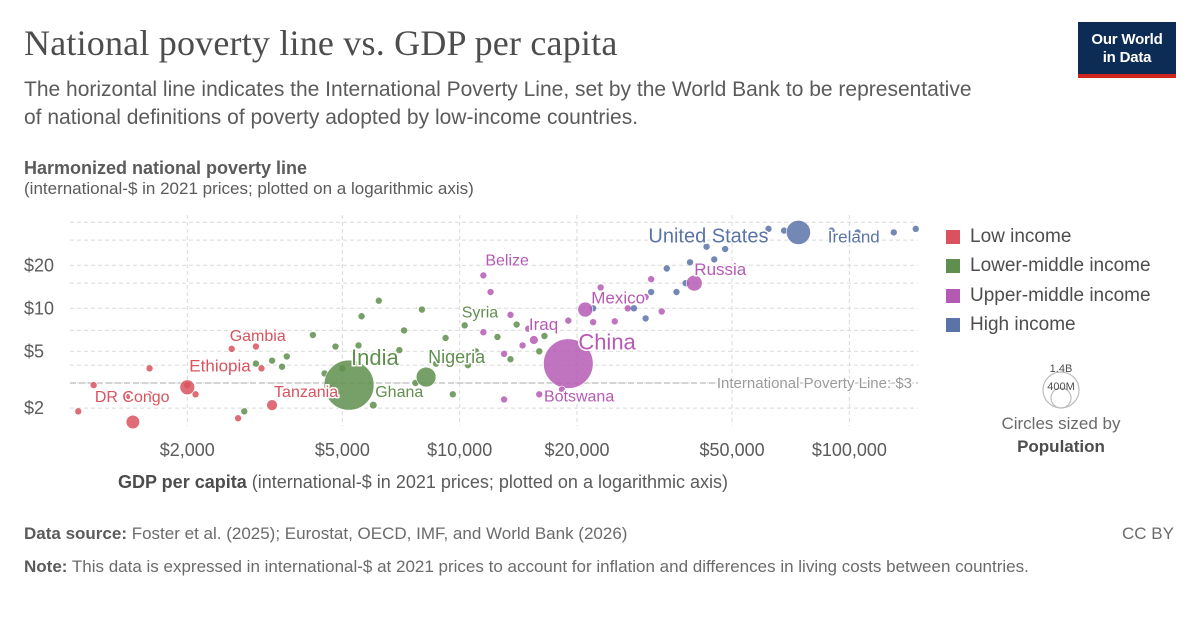 The height and width of the screenshot is (627, 1200). What do you see at coordinates (579, 397) in the screenshot?
I see `country-label: Botswana` at bounding box center [579, 397].